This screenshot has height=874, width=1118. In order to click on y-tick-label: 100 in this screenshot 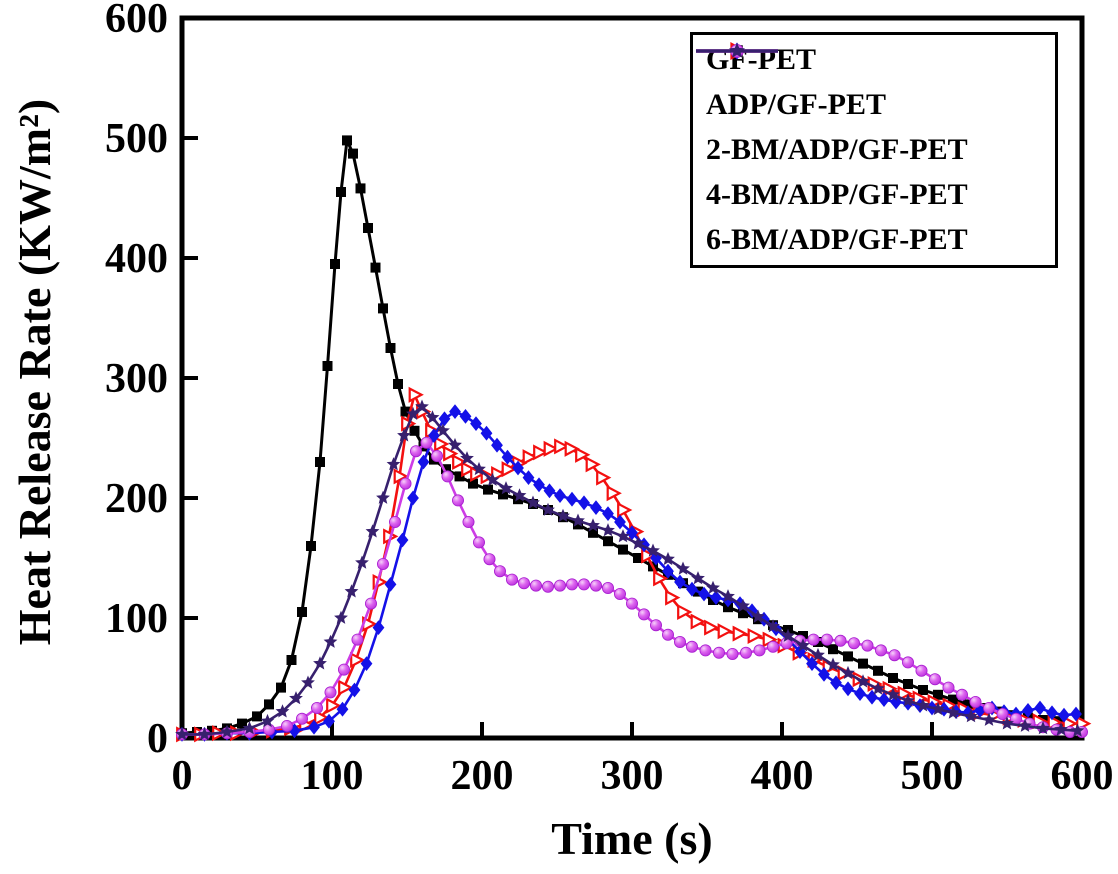, I will do `click(136, 619)`.